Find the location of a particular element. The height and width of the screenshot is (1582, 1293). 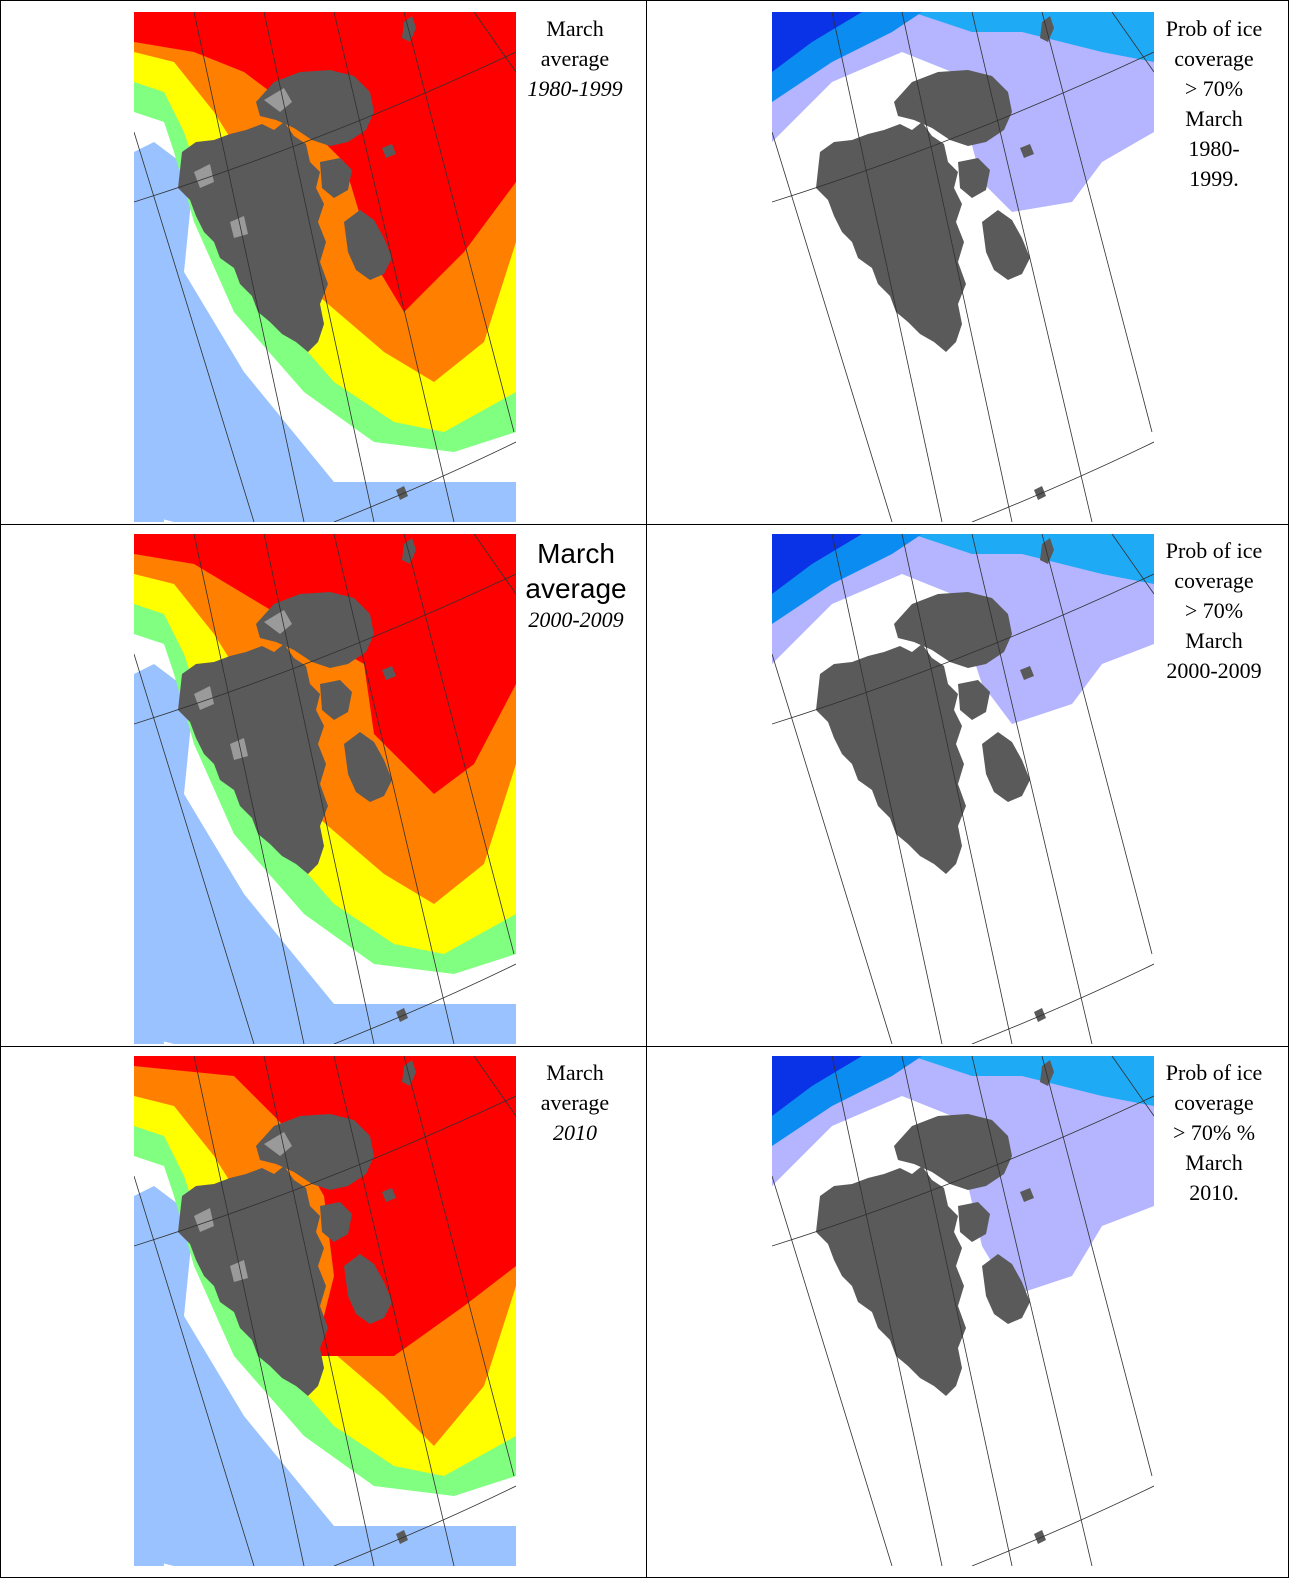

ice-probability-map-2010 is located at coordinates (963, 1311).